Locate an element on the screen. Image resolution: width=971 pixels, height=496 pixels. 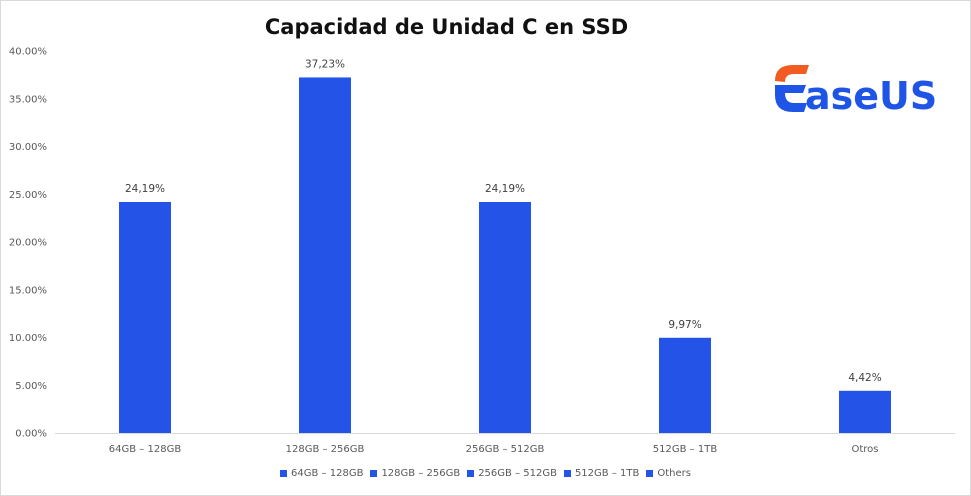
y-tick-label: 35.00% is located at coordinates (28, 99).